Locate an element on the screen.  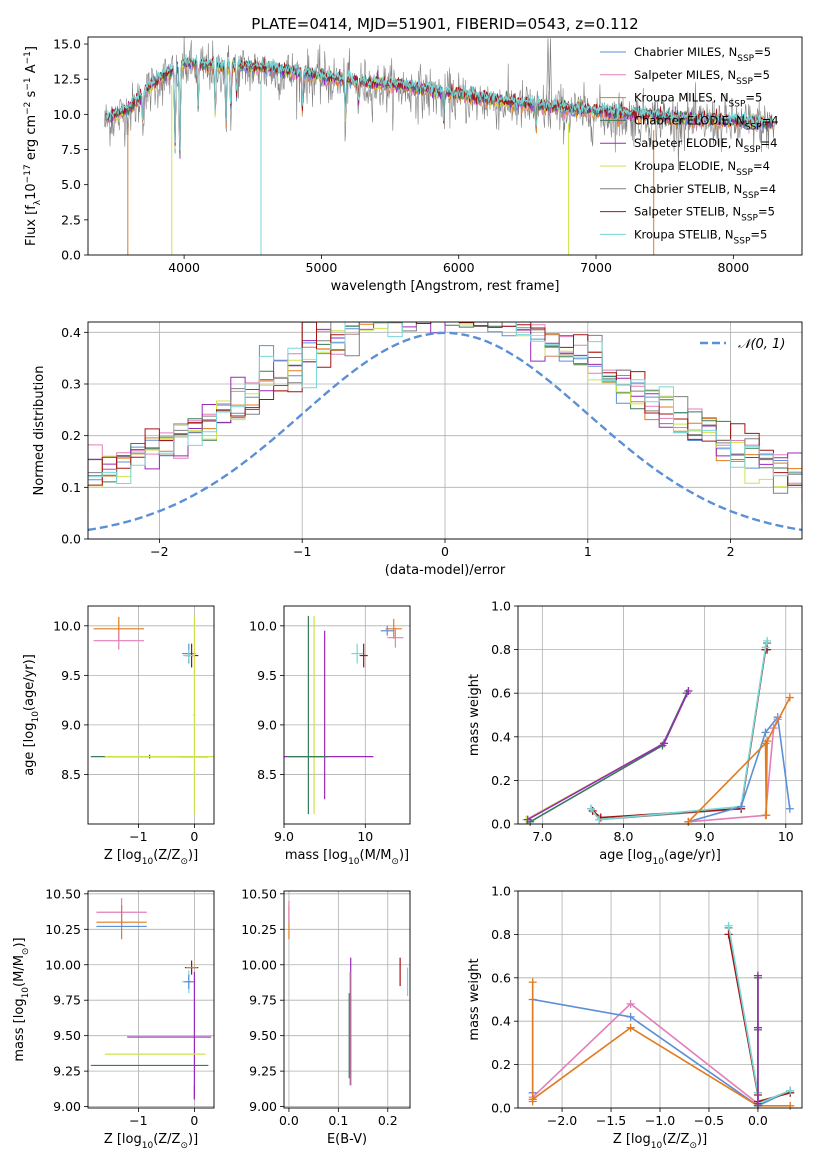
x-tick-label: 8000 is located at coordinates (733, 267).